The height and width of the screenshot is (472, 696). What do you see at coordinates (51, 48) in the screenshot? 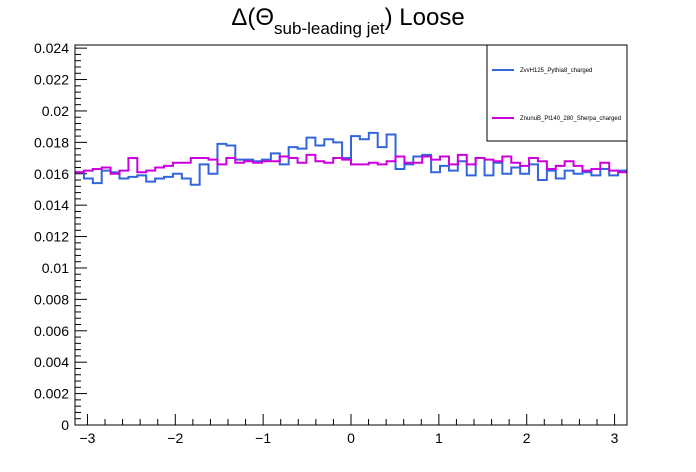
I see `y-tick-label: 0.024` at bounding box center [51, 48].